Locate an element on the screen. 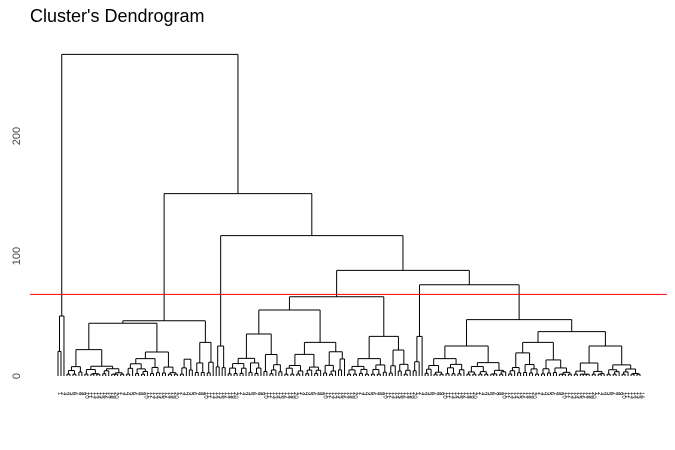 This screenshot has height=450, width=675. y-axis: 0 100 200 is located at coordinates (17, 253).